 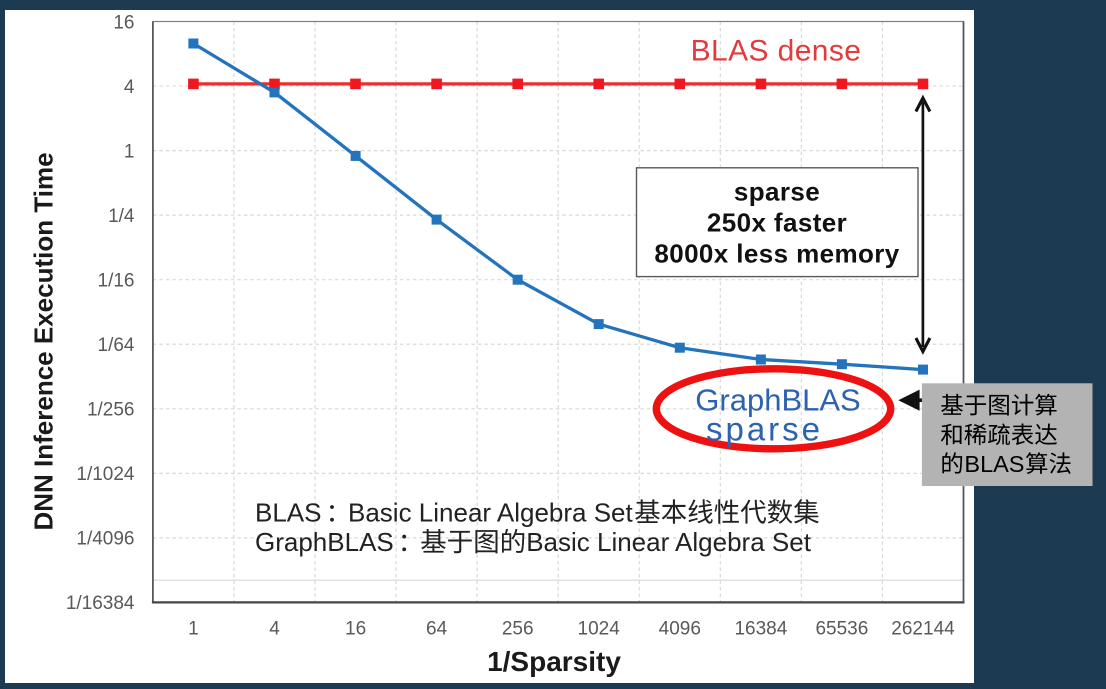 I want to click on svg-text: 16384, so click(x=760, y=629).